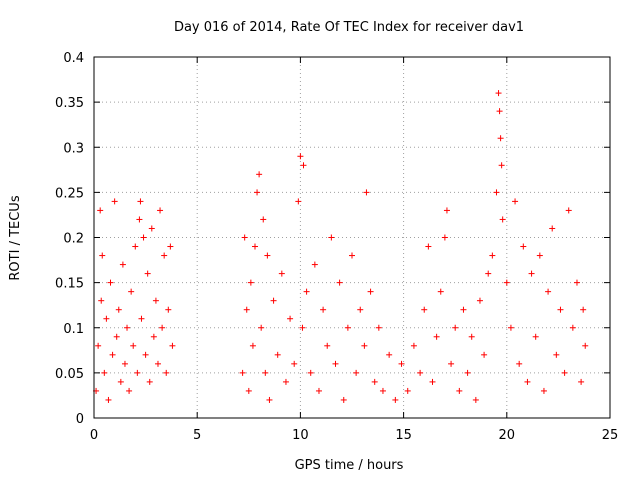 The height and width of the screenshot is (480, 640). What do you see at coordinates (69, 103) in the screenshot?
I see `y-tick-label: 0.35` at bounding box center [69, 103].